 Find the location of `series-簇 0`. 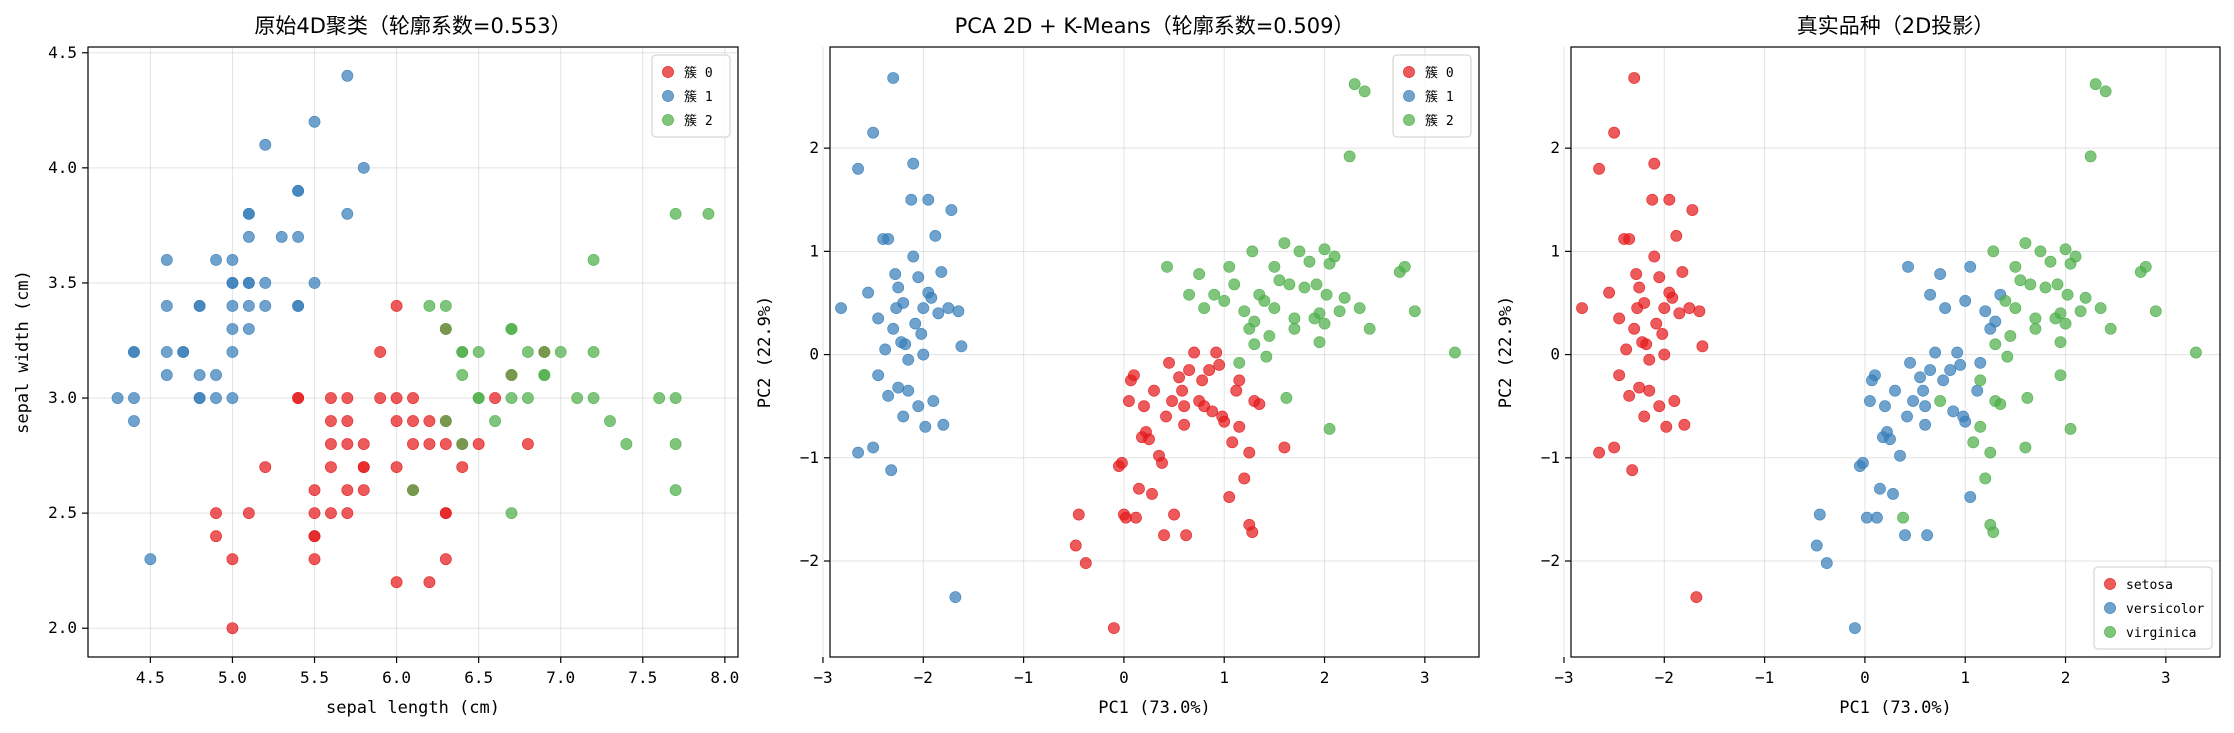

series-簇 0 is located at coordinates (1180, 490).